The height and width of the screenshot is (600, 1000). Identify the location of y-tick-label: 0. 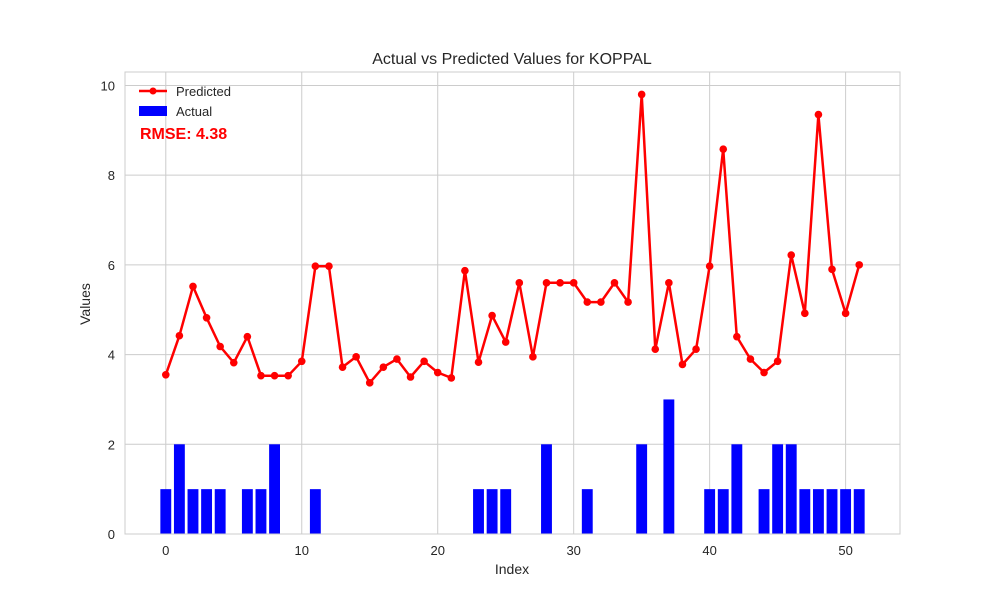
(111, 534).